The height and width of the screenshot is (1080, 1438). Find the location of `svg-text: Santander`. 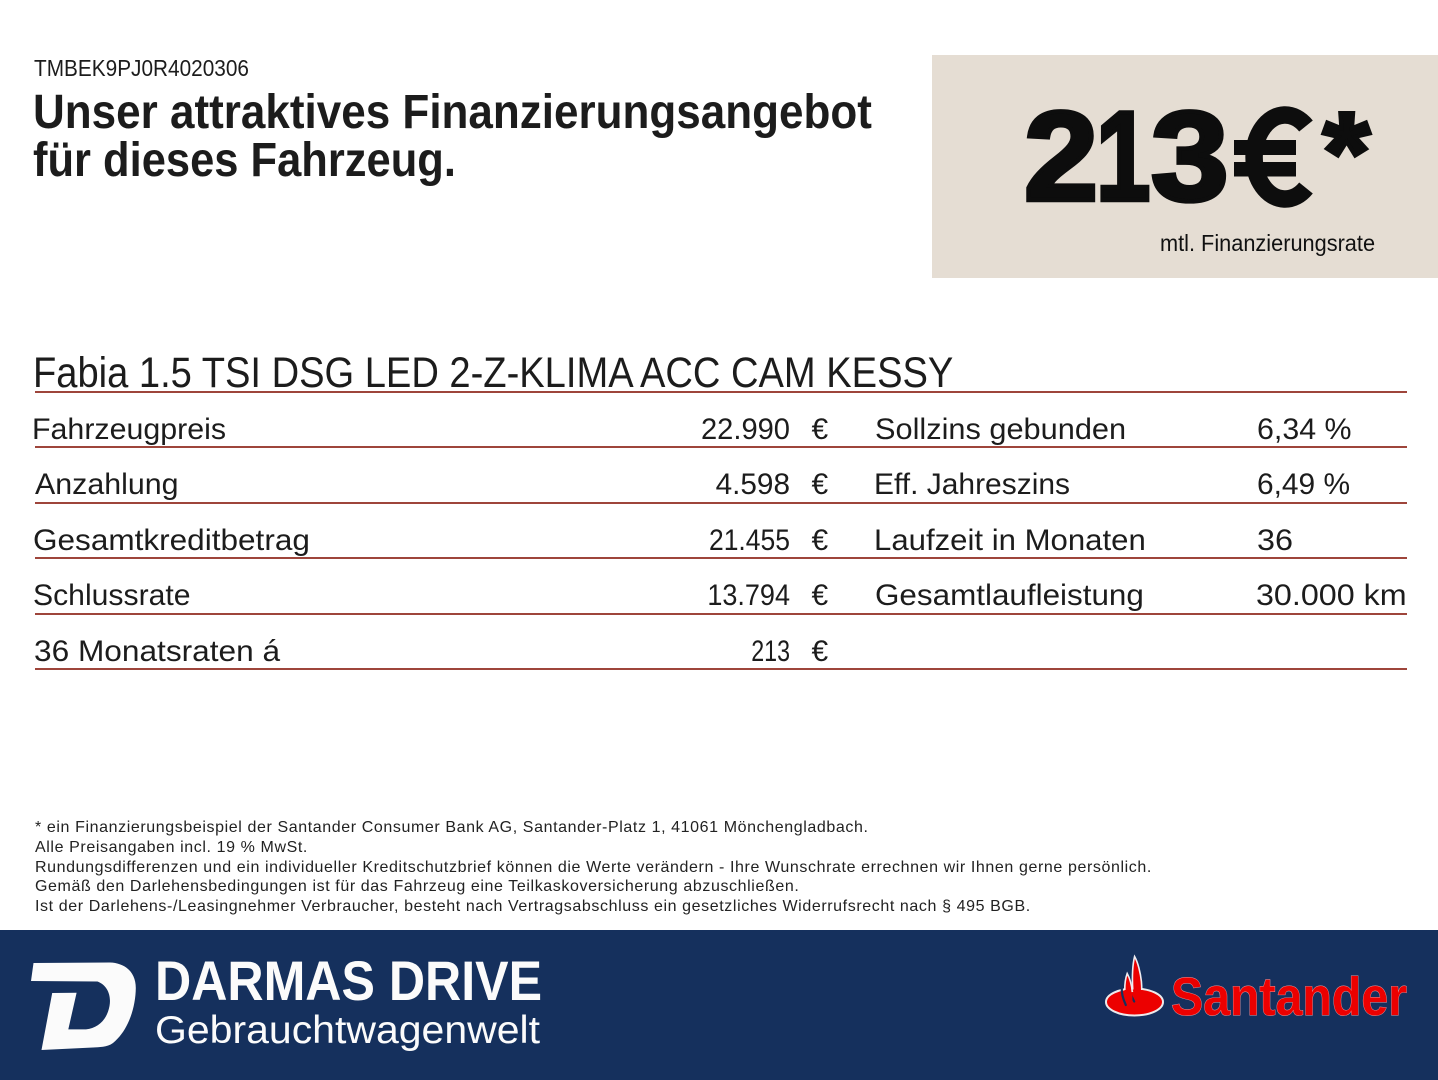

svg-text: Santander is located at coordinates (1289, 994).